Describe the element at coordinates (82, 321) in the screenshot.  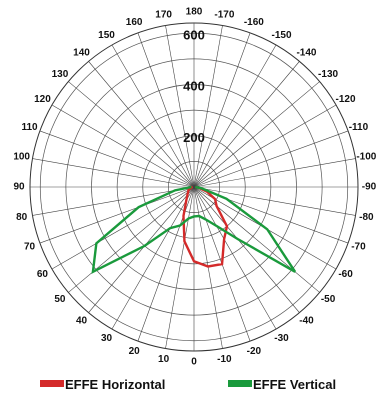
I see `angle-label: 40` at that location.